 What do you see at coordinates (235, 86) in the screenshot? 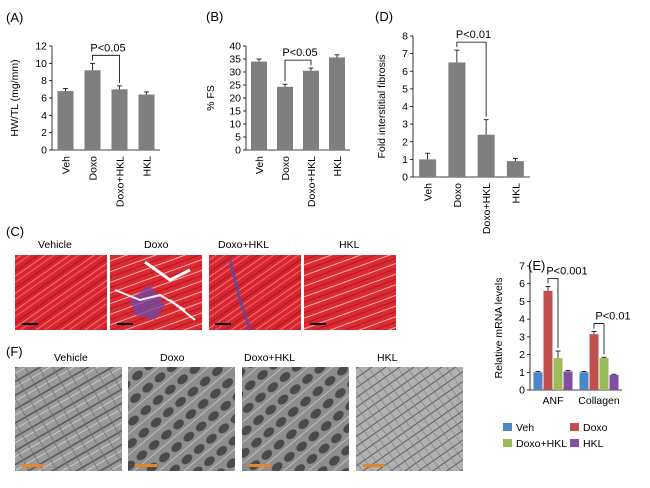
I see `y-tick-label-b: 25` at bounding box center [235, 86].